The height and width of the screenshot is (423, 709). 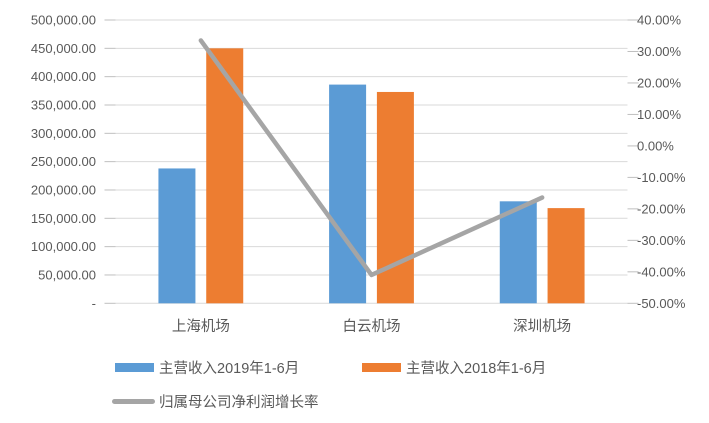 What do you see at coordinates (348, 194) in the screenshot?
I see `bar-revenue-2019-h1-baiyun-airport` at bounding box center [348, 194].